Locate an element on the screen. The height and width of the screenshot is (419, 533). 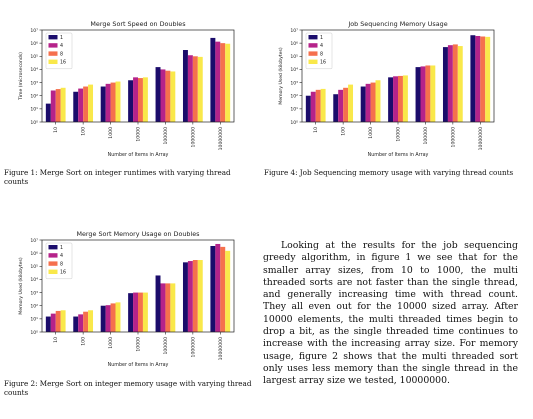
y-tick-label: 10⁵ is located at coordinates (294, 57).